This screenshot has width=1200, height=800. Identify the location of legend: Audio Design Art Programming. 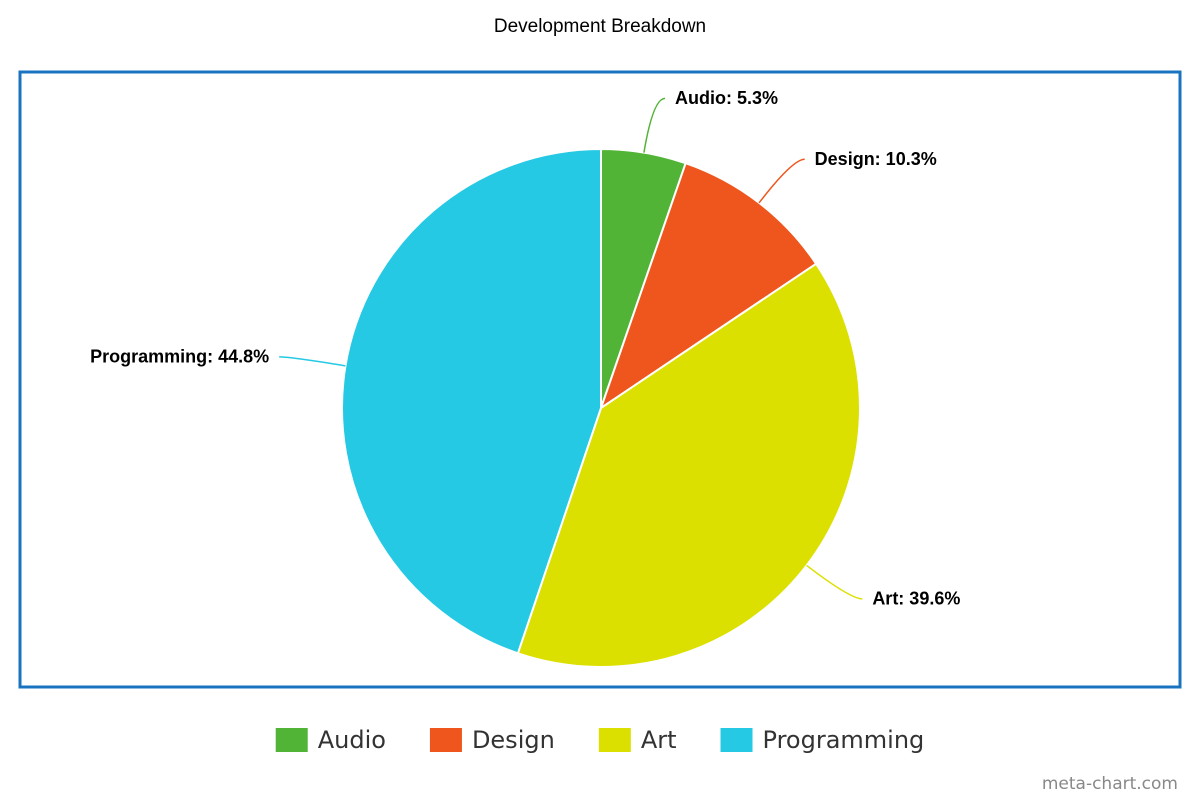
(600, 740).